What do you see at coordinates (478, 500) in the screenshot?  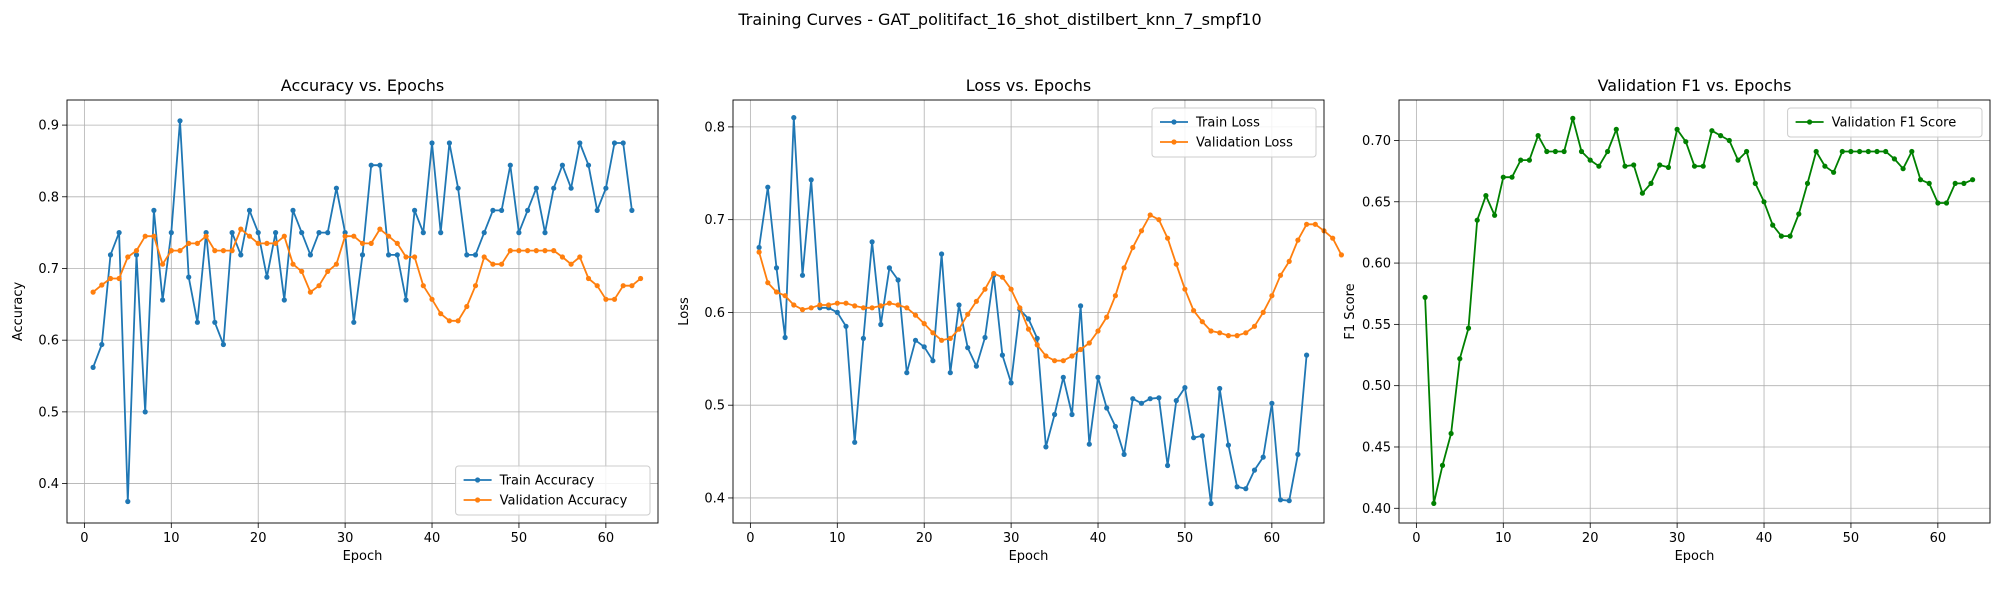 I see `chart-1-legend-marker-validation-accuracy` at bounding box center [478, 500].